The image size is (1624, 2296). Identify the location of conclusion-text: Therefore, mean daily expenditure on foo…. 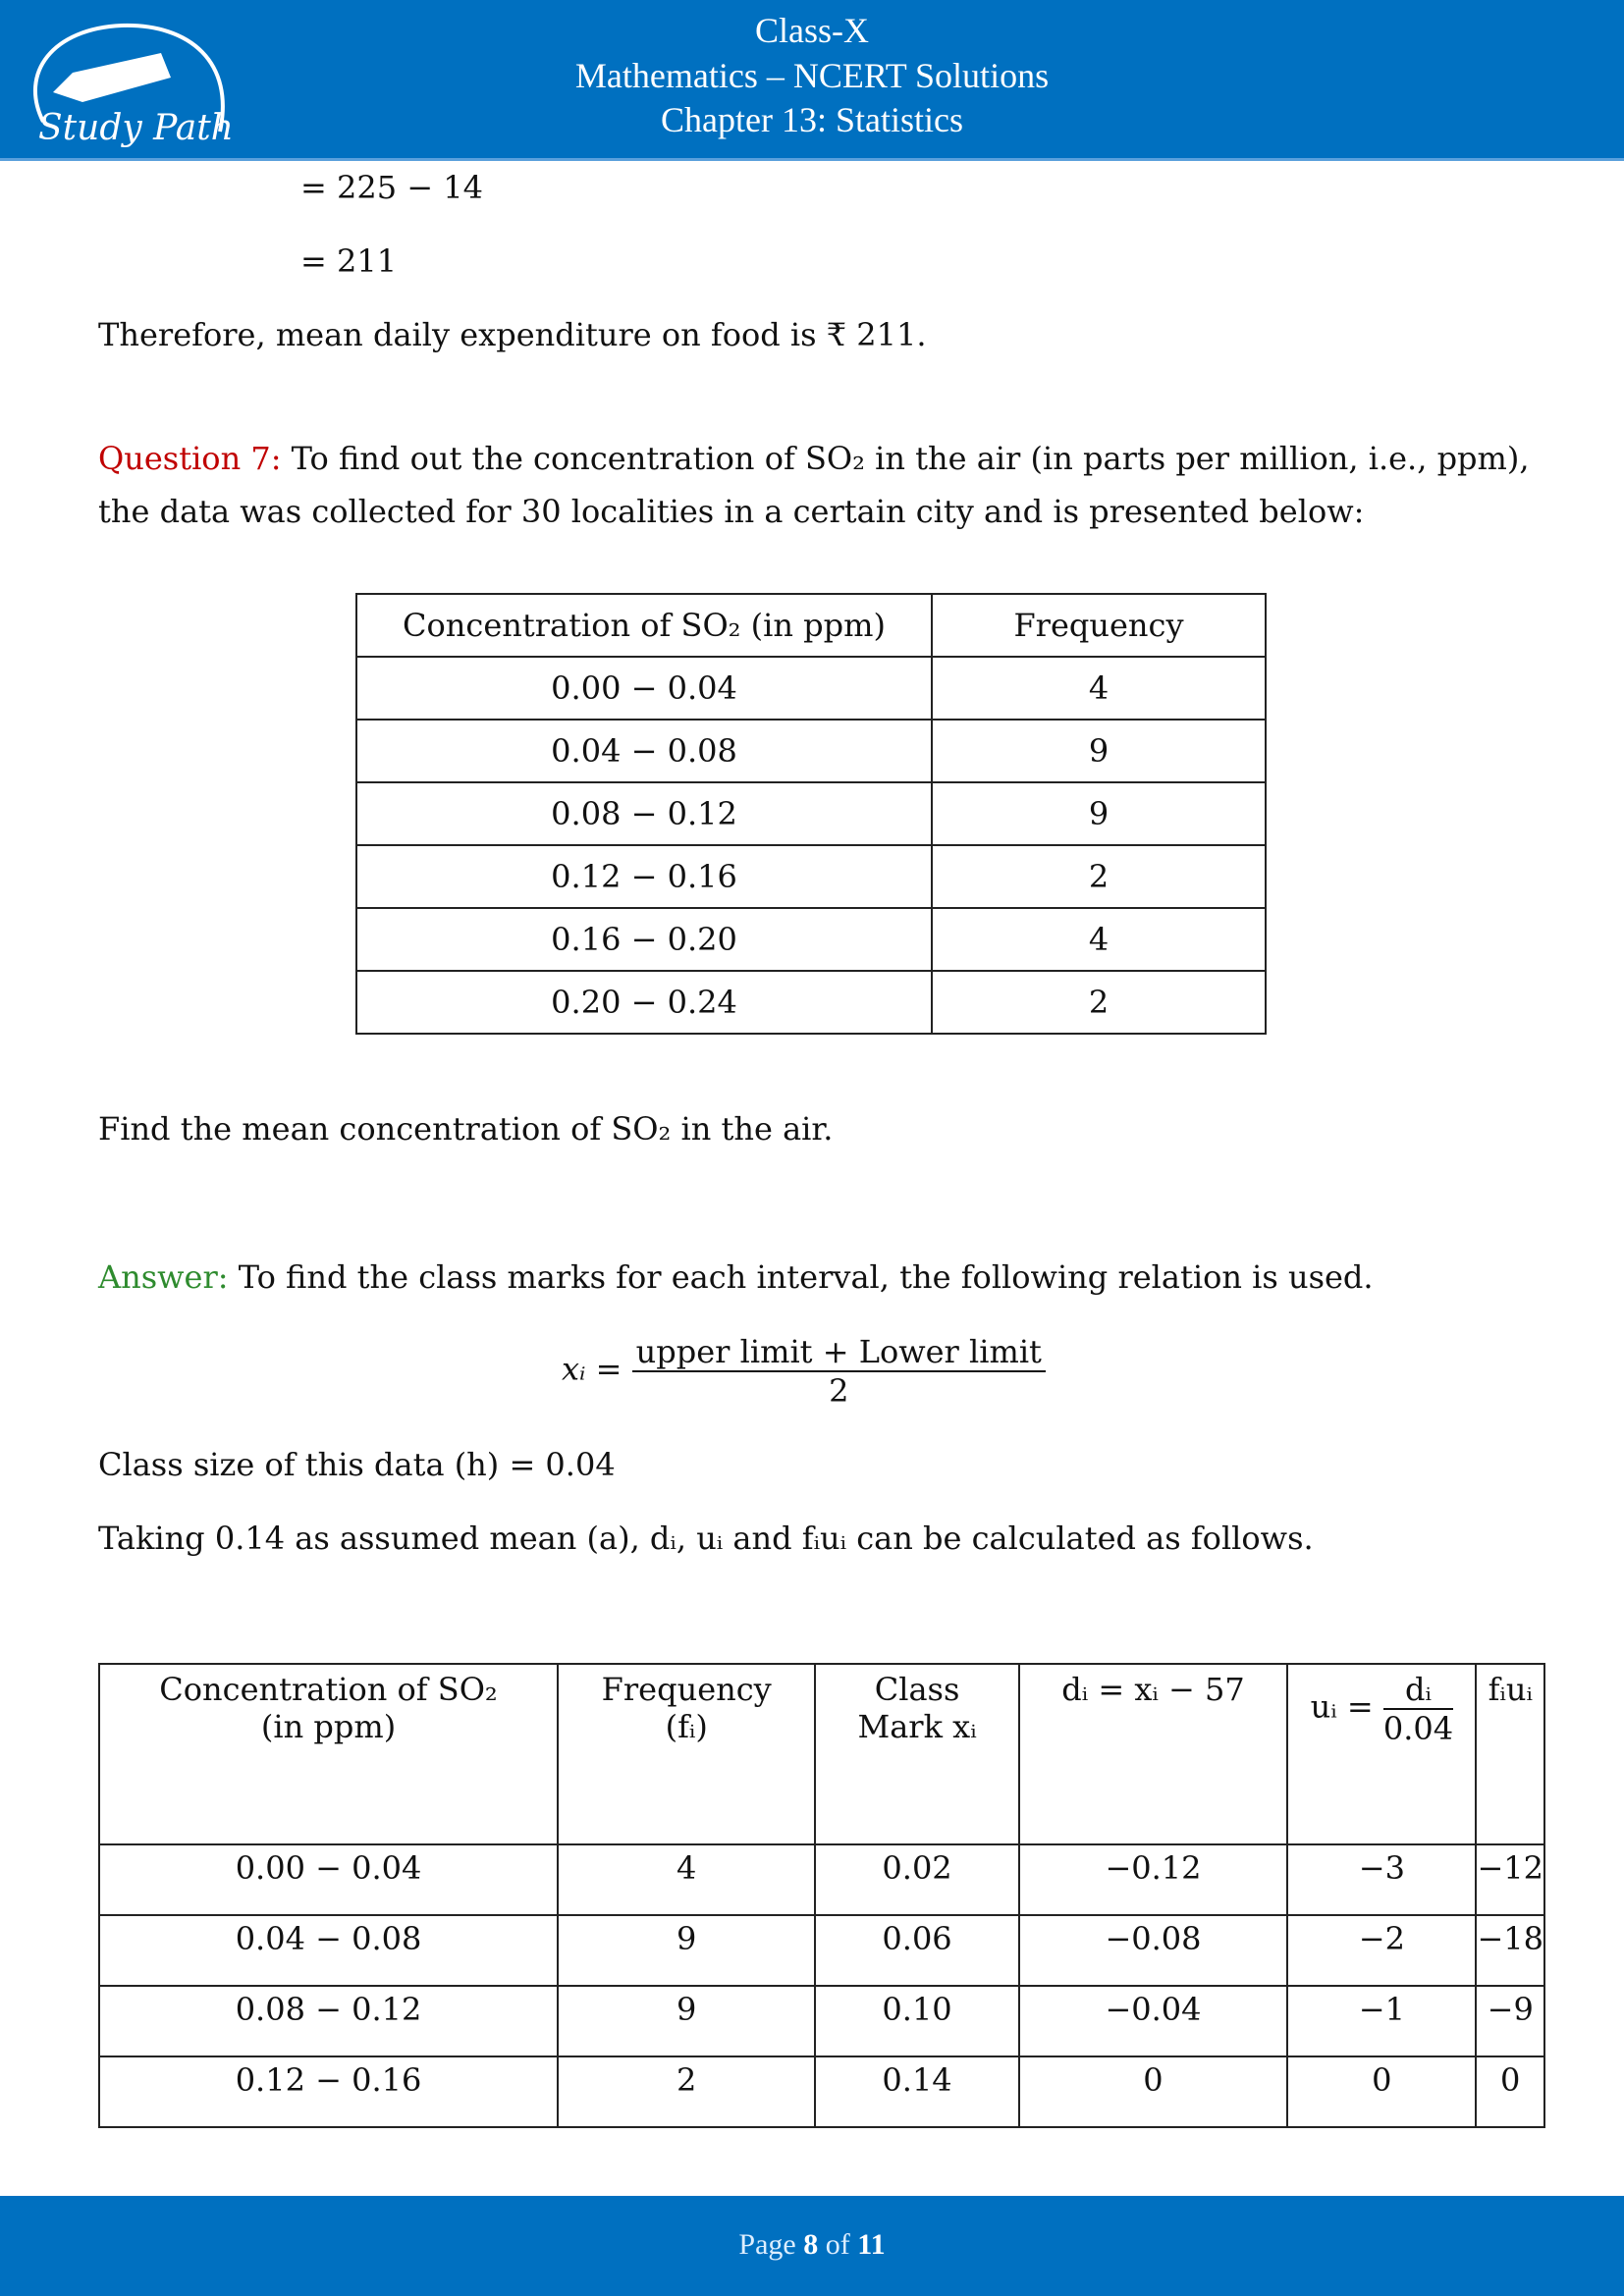
(512, 334).